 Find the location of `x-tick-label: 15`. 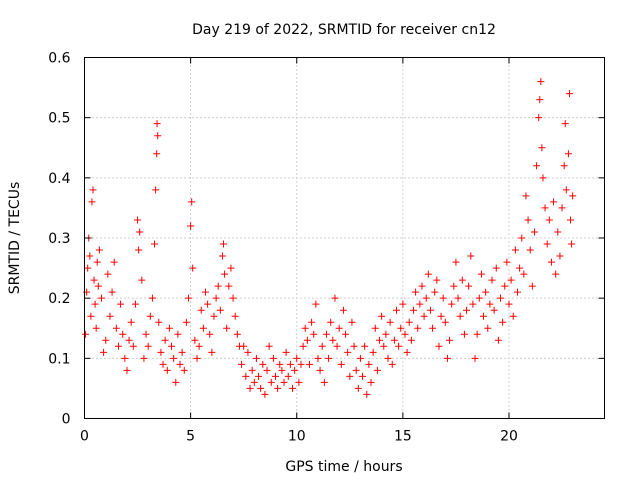

x-tick-label: 15 is located at coordinates (403, 437).